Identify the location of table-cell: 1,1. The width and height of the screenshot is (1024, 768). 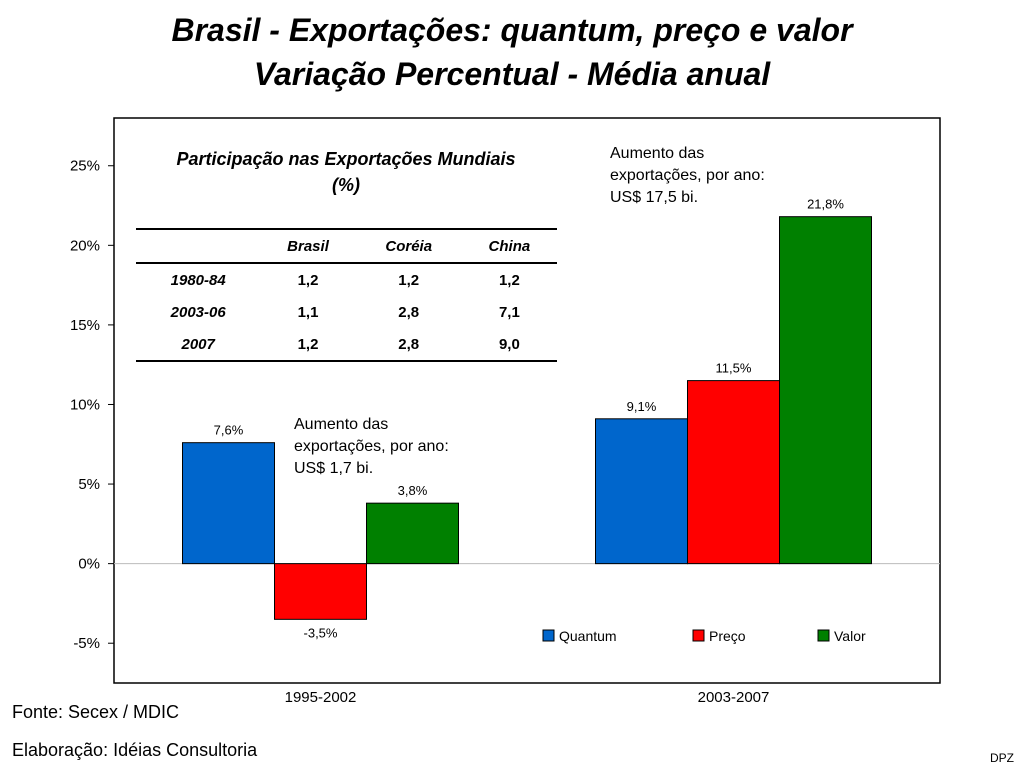
(308, 312).